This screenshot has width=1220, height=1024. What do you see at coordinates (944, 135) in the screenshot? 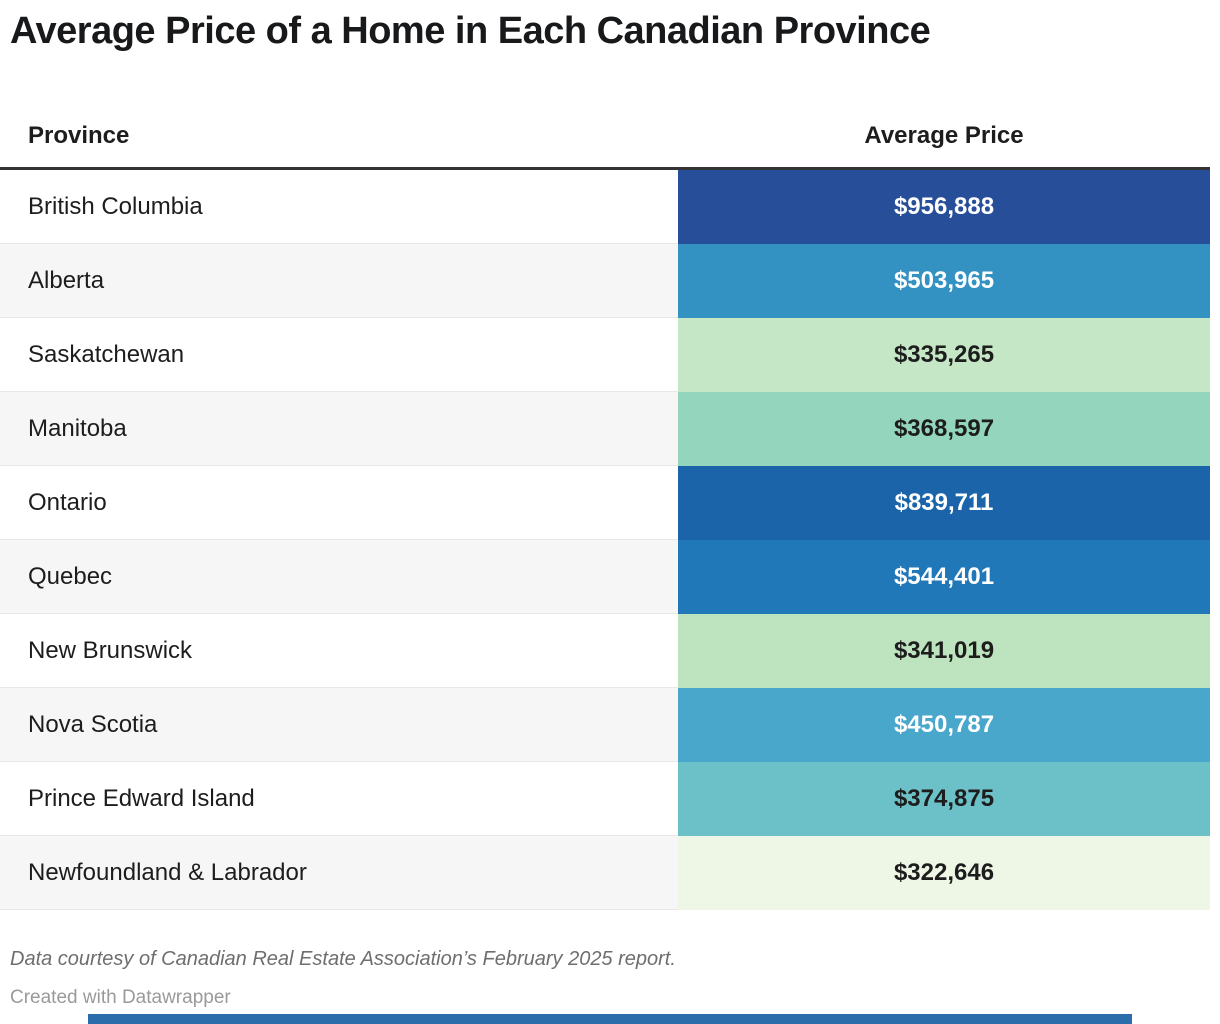
I see `column-header-average-price: Average Price` at bounding box center [944, 135].